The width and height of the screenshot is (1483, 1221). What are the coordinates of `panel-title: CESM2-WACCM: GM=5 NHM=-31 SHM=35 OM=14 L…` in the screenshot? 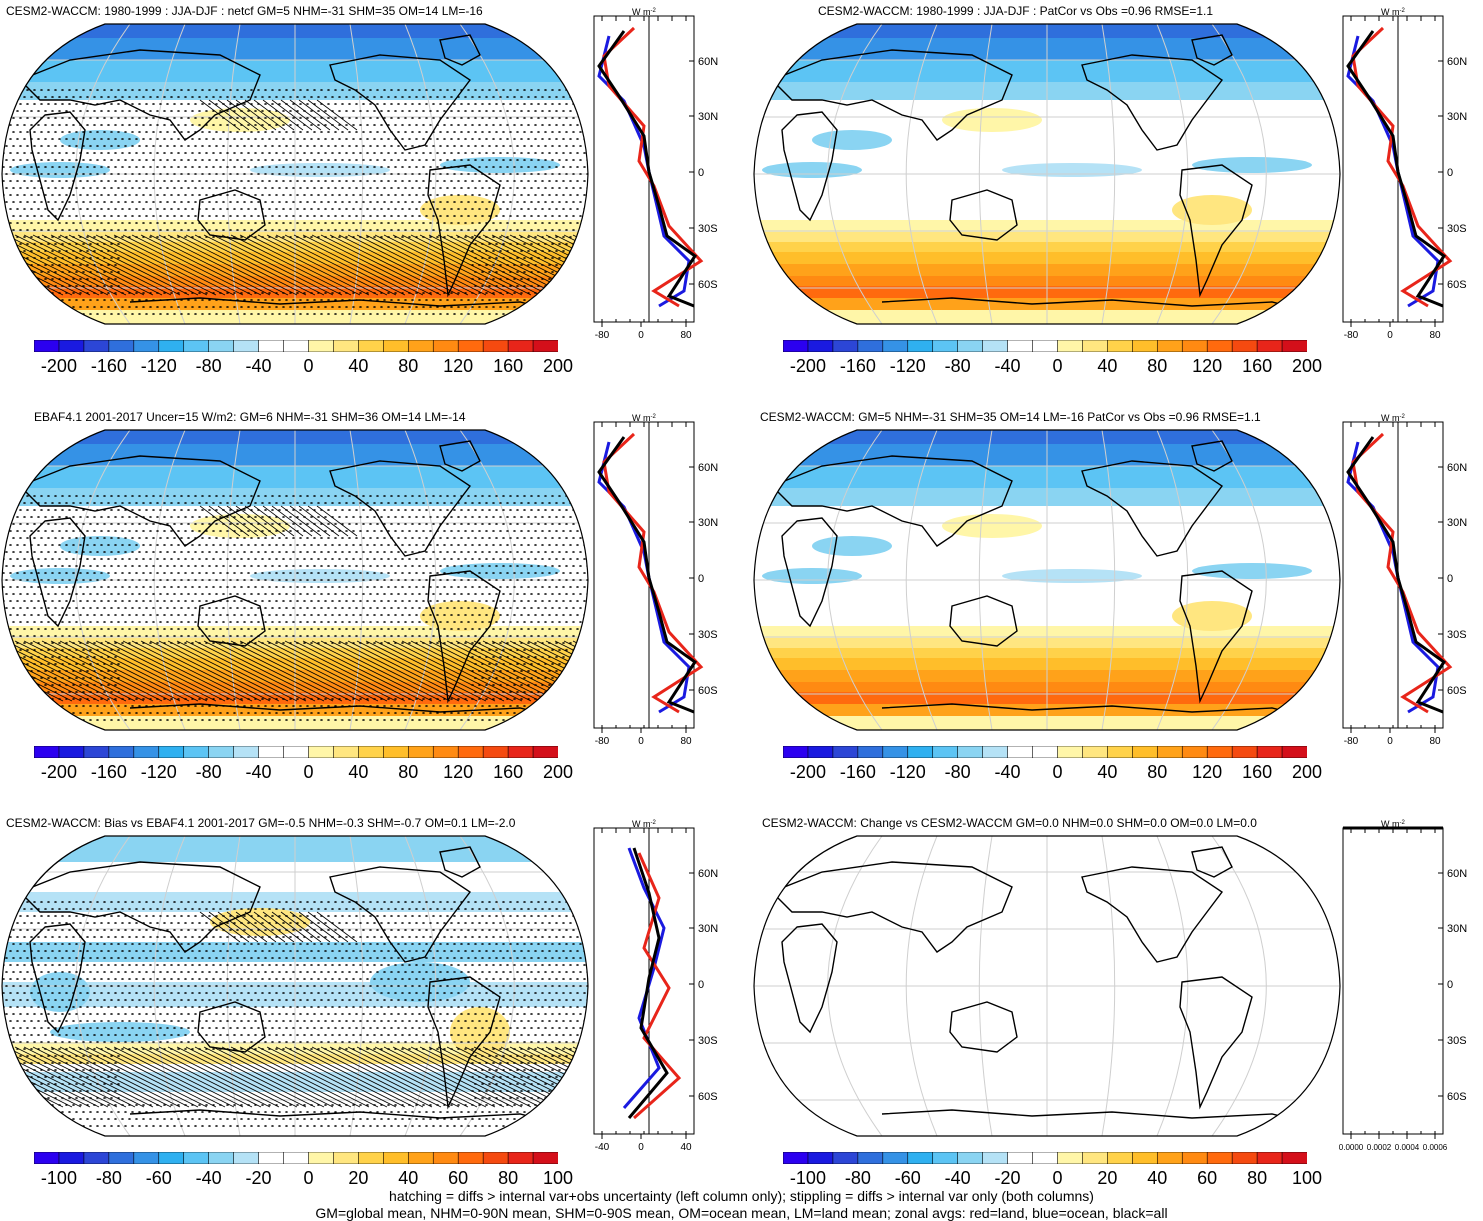 It's located at (1010, 417).